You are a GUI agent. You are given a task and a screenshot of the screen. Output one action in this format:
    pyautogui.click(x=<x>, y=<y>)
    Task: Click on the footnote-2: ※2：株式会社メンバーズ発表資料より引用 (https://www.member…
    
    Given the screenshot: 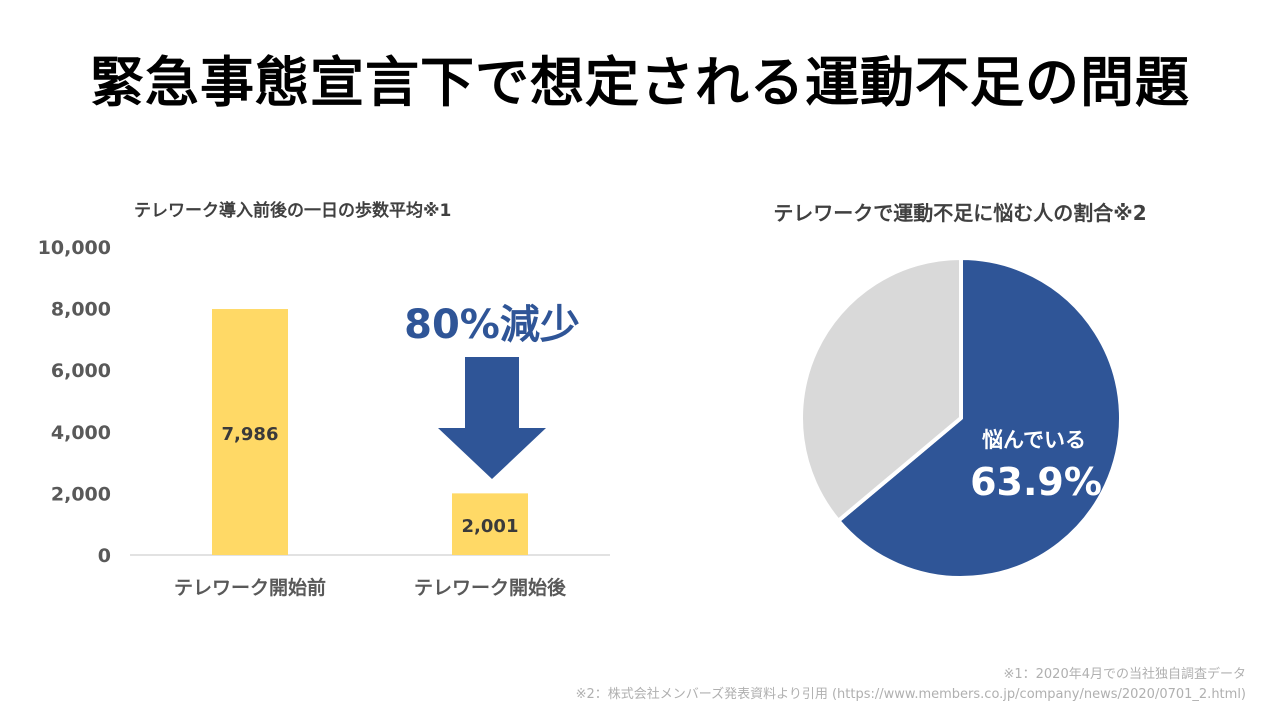 What is the action you would take?
    pyautogui.click(x=910, y=694)
    